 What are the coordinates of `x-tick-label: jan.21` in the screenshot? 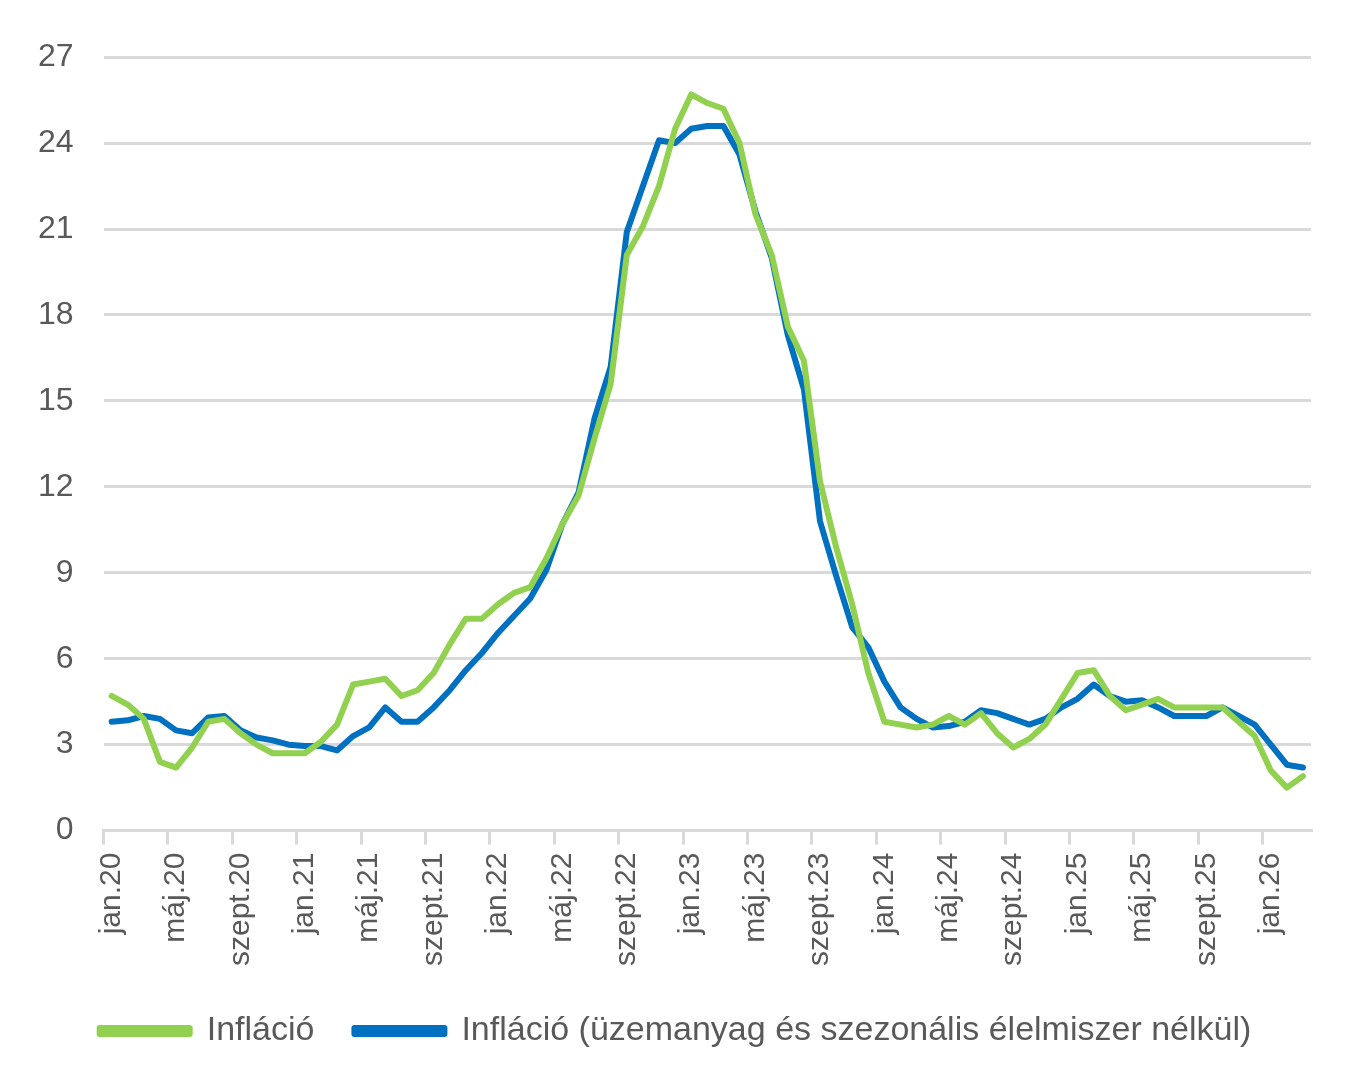 It's located at (303, 894).